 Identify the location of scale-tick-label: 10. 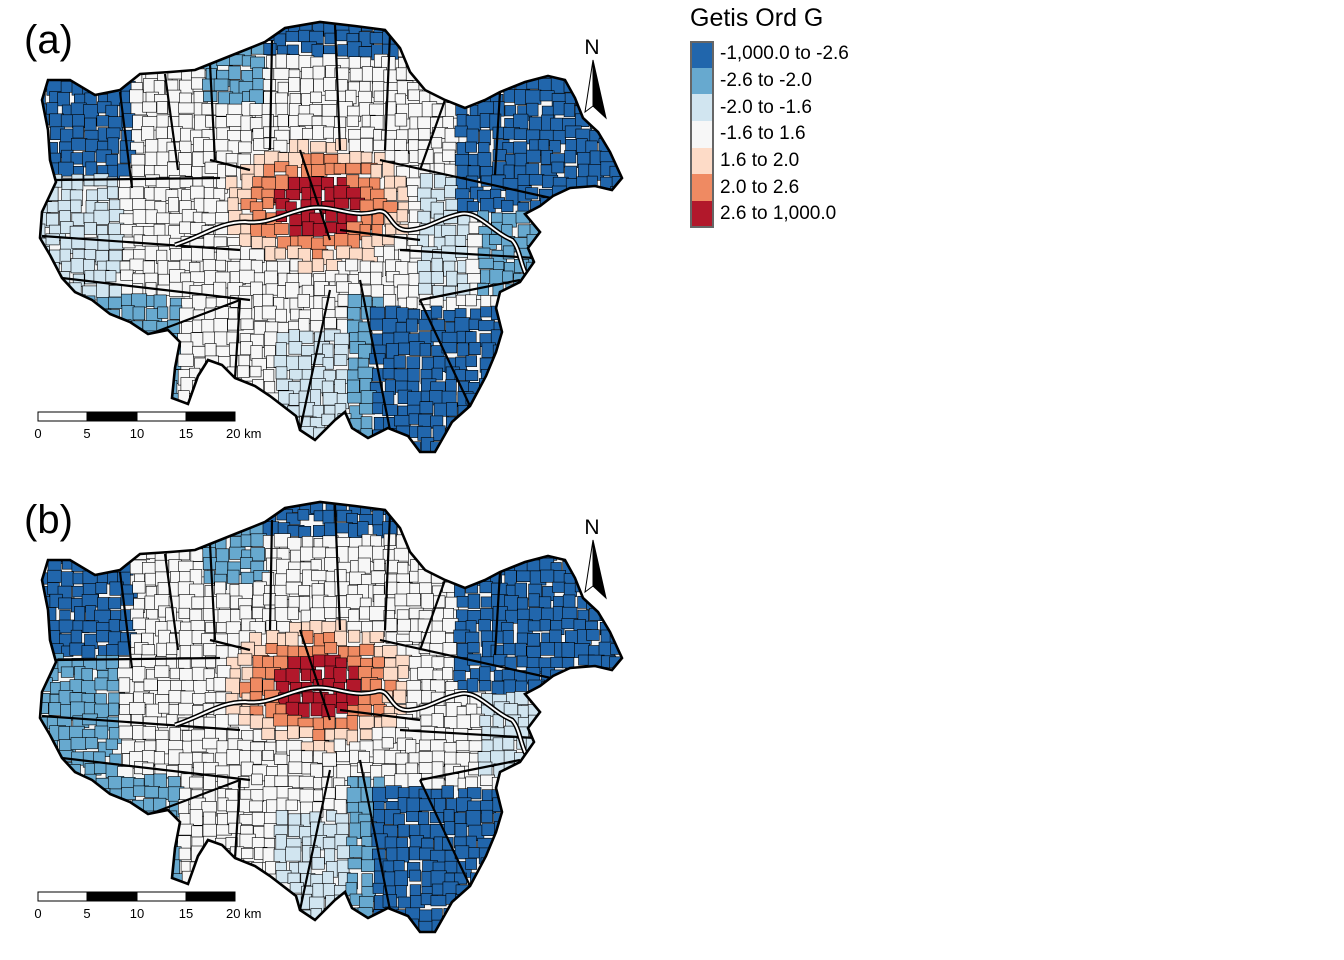
(137, 433).